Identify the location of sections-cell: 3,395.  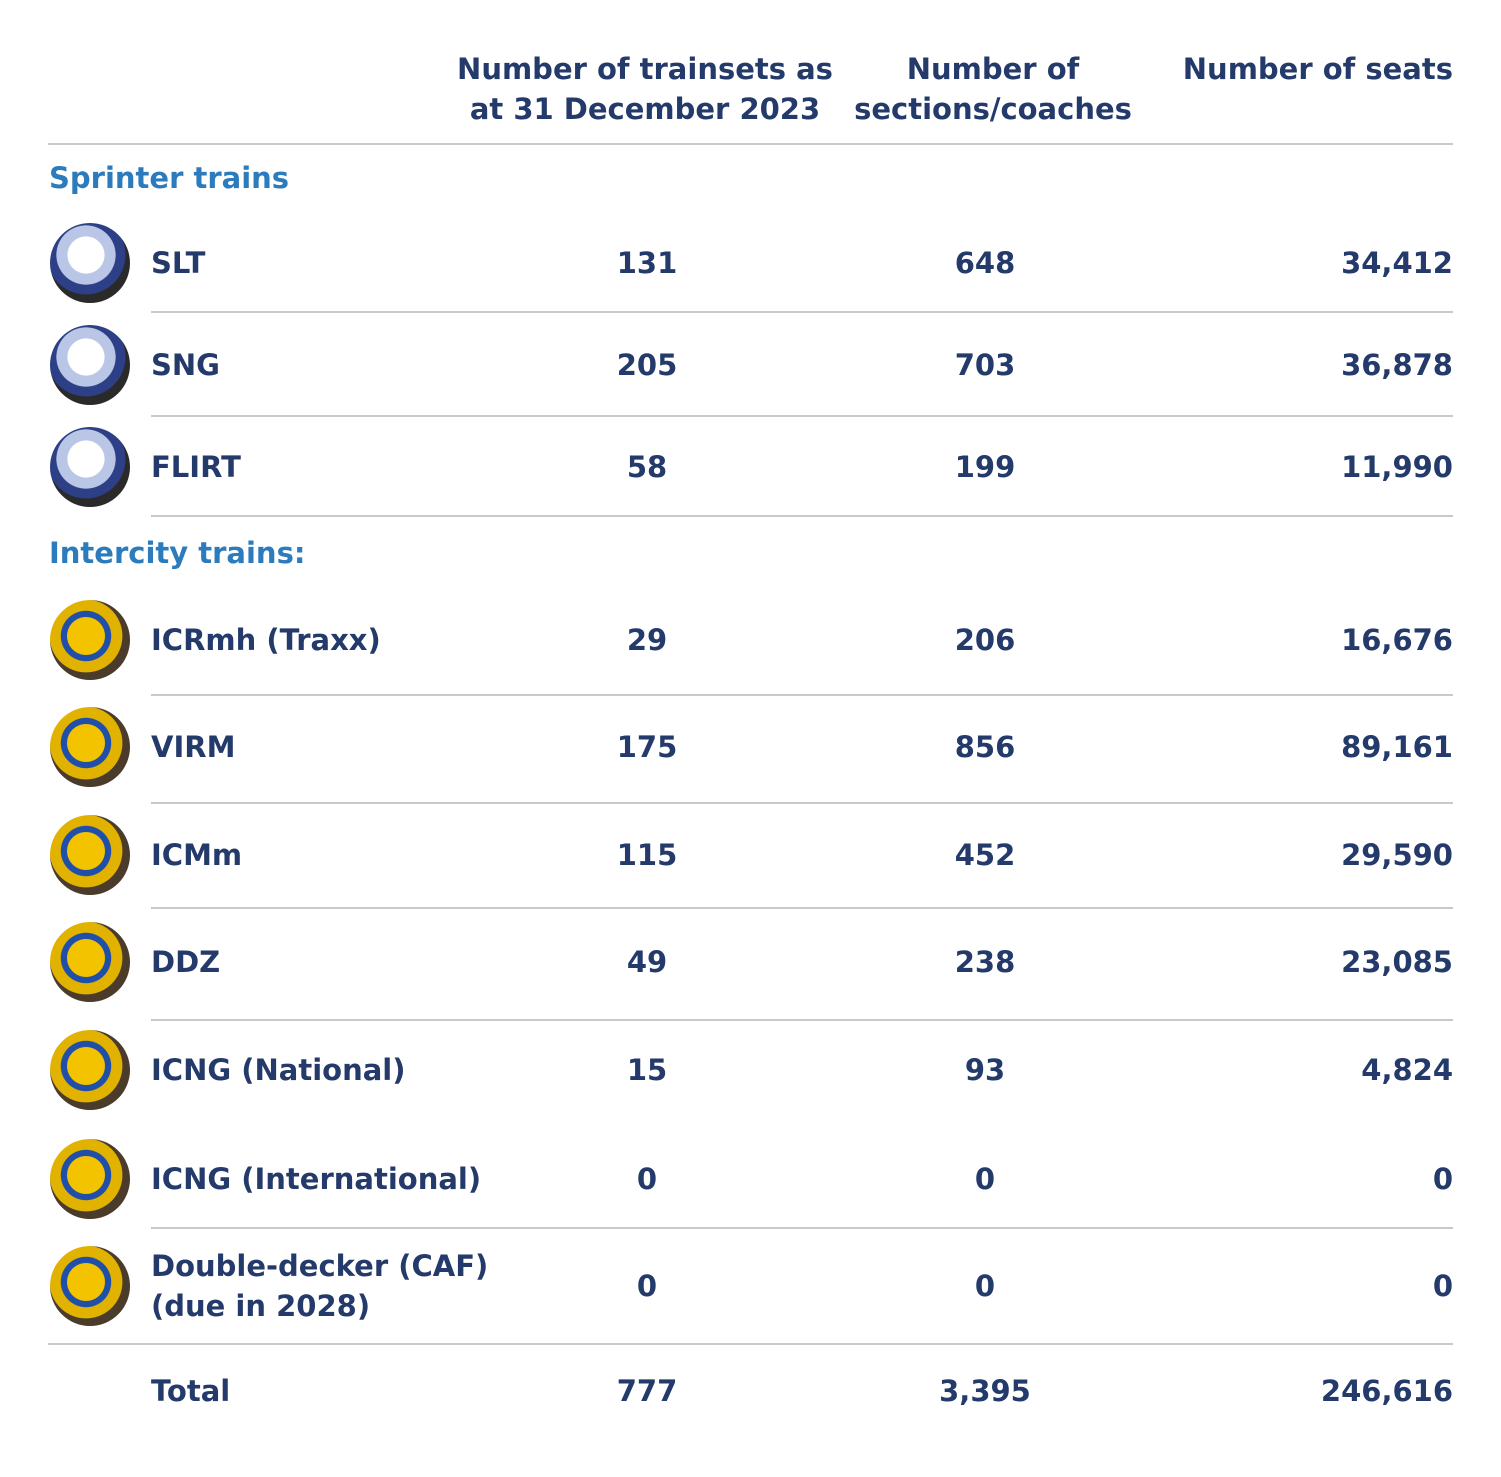
(985, 1391).